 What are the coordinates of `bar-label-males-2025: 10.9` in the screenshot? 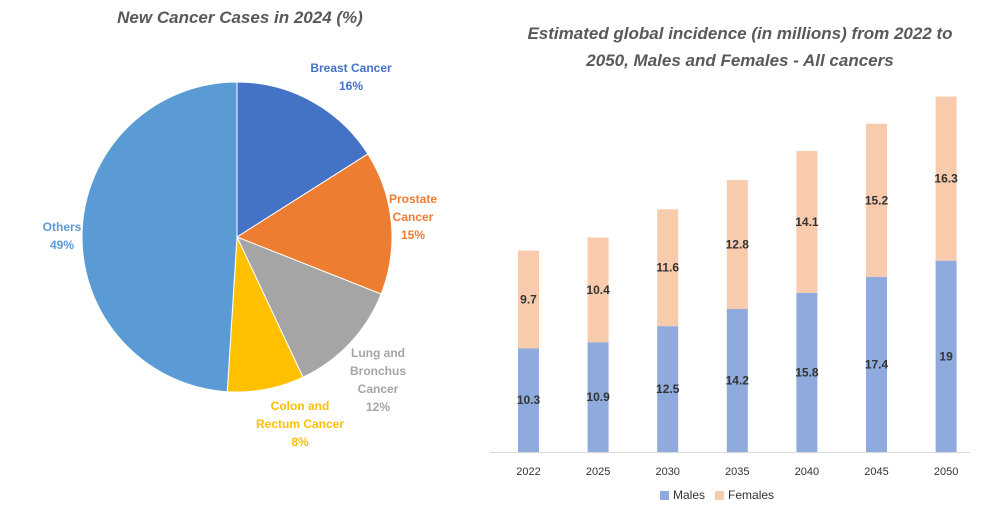 It's located at (598, 397).